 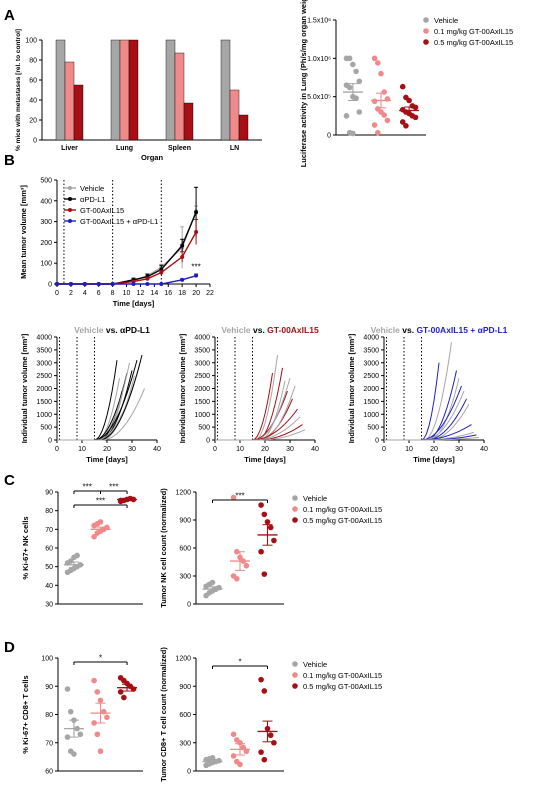 What do you see at coordinates (111, 330) in the screenshot?
I see `b-indiv-1-title-vs: vs.` at bounding box center [111, 330].